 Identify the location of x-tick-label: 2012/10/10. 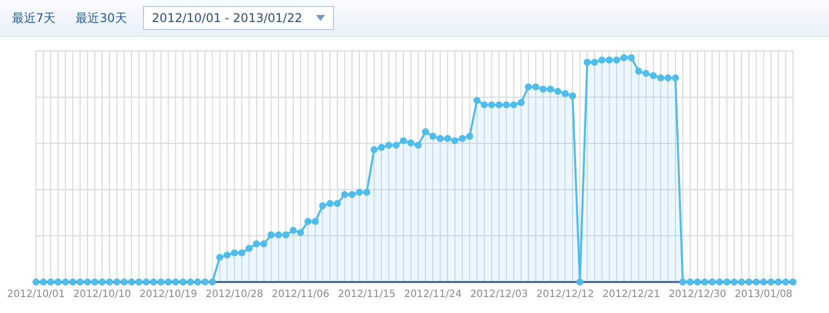
(102, 294).